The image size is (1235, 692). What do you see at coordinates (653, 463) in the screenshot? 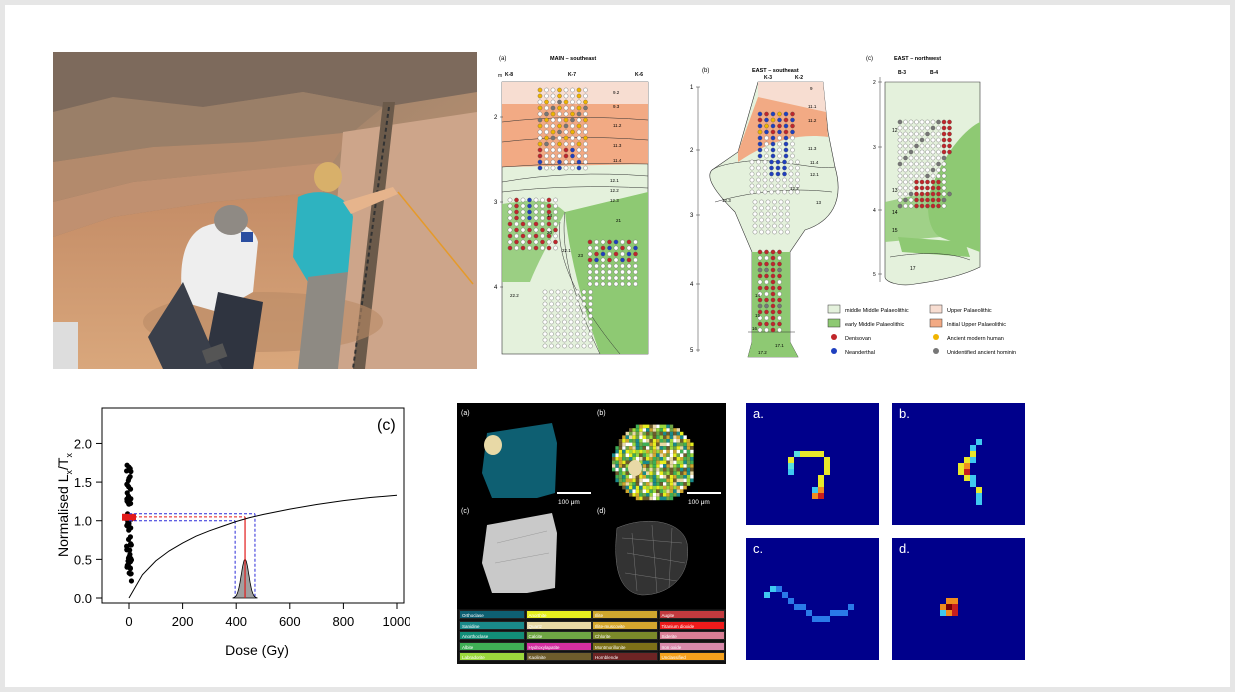
I see `grain-b` at bounding box center [653, 463].